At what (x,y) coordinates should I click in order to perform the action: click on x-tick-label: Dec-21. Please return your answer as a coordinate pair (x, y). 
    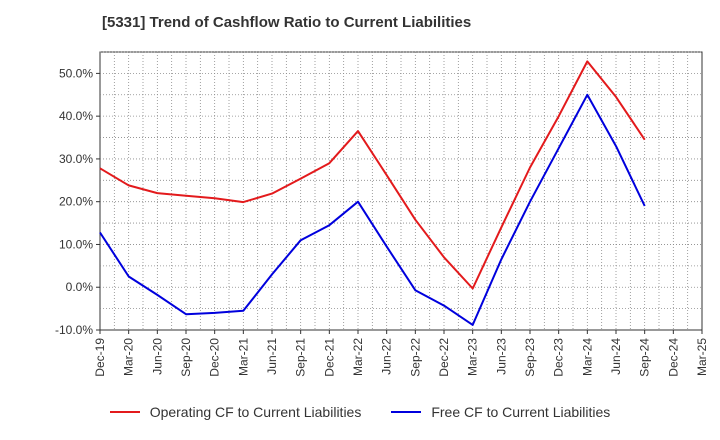
    Looking at the image, I should click on (329, 357).